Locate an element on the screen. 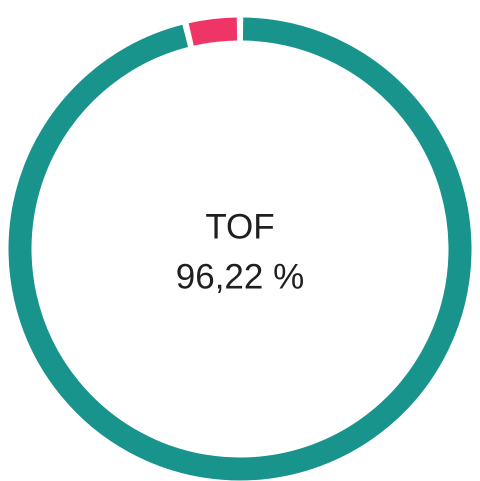  center-value: 96,22 % is located at coordinates (240, 276).